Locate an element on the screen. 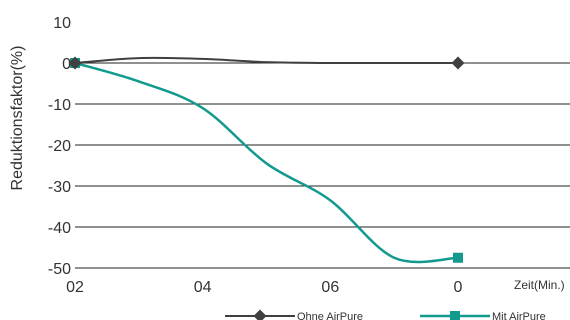  y-tick-labels: 10 0 -10 -20 -30 -40 -50 is located at coordinates (59, 146).